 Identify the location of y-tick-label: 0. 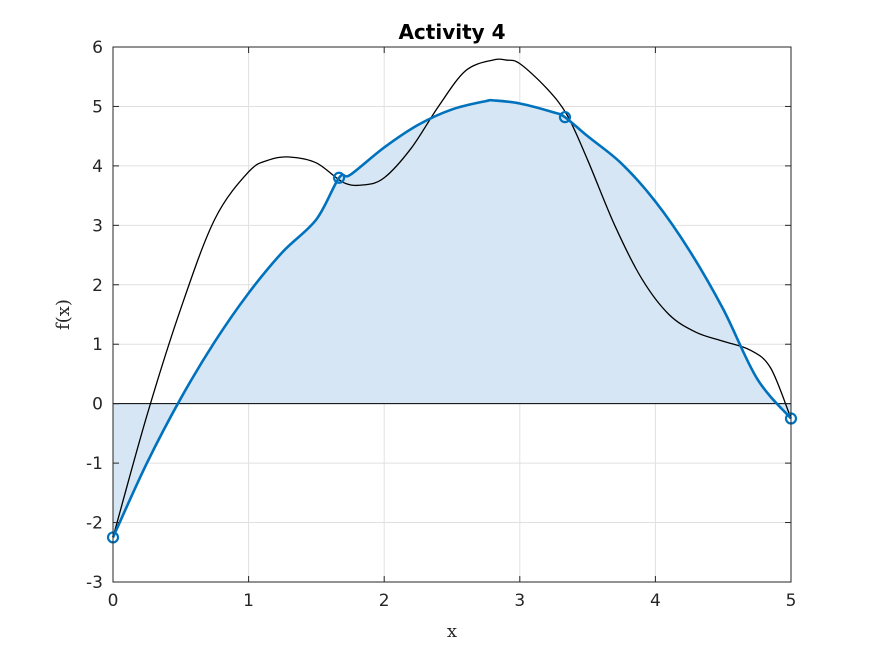
(97, 405).